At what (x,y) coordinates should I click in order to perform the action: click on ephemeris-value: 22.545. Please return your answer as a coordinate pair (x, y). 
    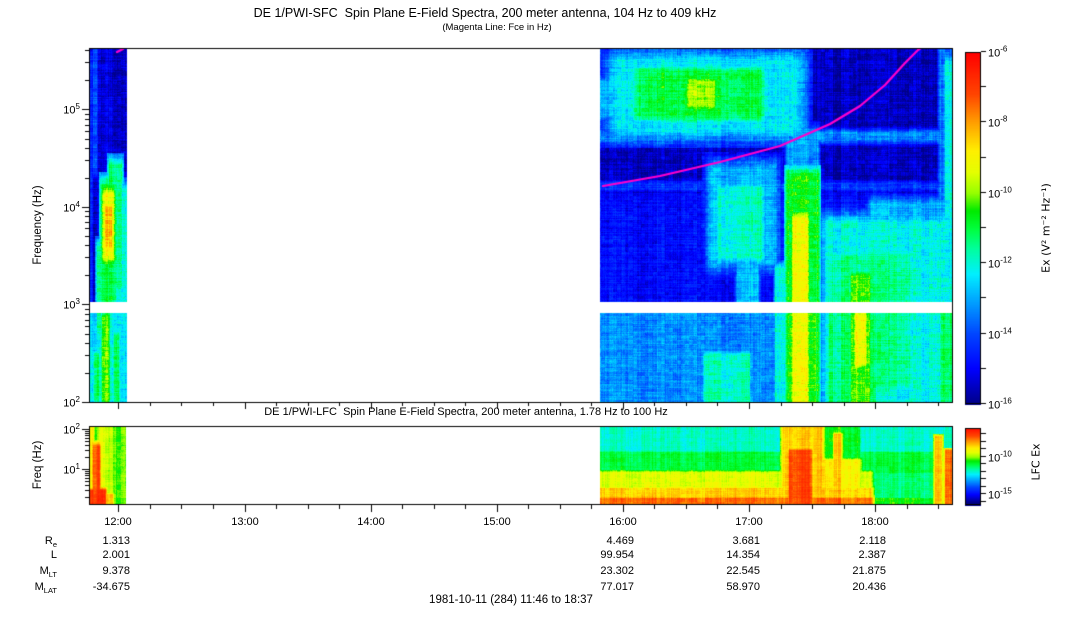
    Looking at the image, I should click on (743, 571).